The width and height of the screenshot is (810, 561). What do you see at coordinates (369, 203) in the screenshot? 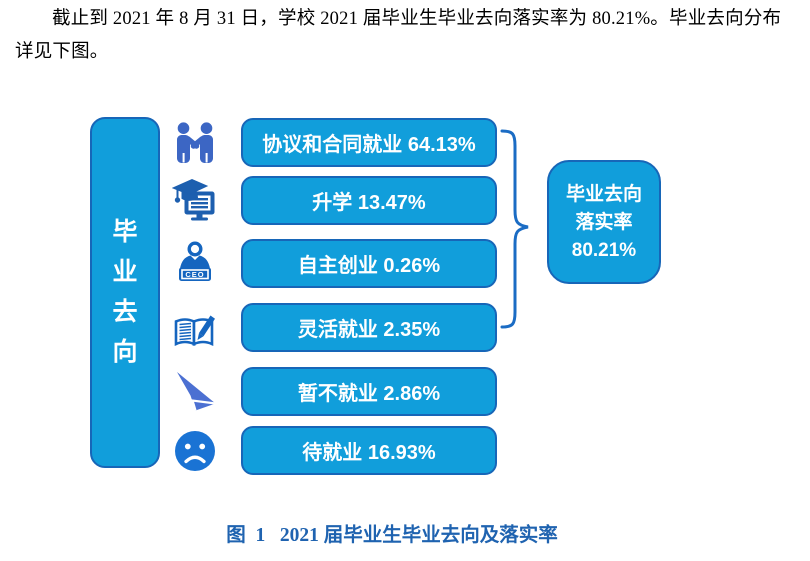
I see `bar-label: 升学 13.47%` at bounding box center [369, 203].